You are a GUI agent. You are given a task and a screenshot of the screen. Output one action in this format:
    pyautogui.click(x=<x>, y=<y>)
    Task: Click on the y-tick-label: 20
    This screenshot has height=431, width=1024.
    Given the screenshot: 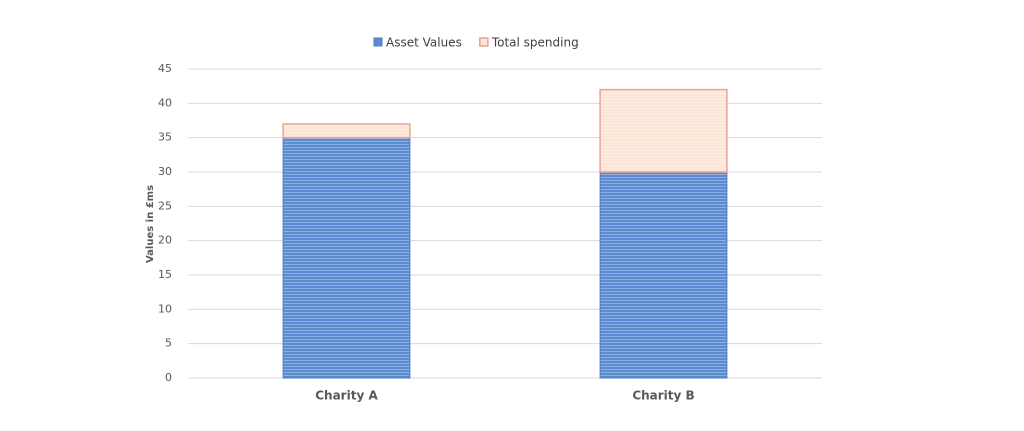 What is the action you would take?
    pyautogui.click(x=165, y=240)
    